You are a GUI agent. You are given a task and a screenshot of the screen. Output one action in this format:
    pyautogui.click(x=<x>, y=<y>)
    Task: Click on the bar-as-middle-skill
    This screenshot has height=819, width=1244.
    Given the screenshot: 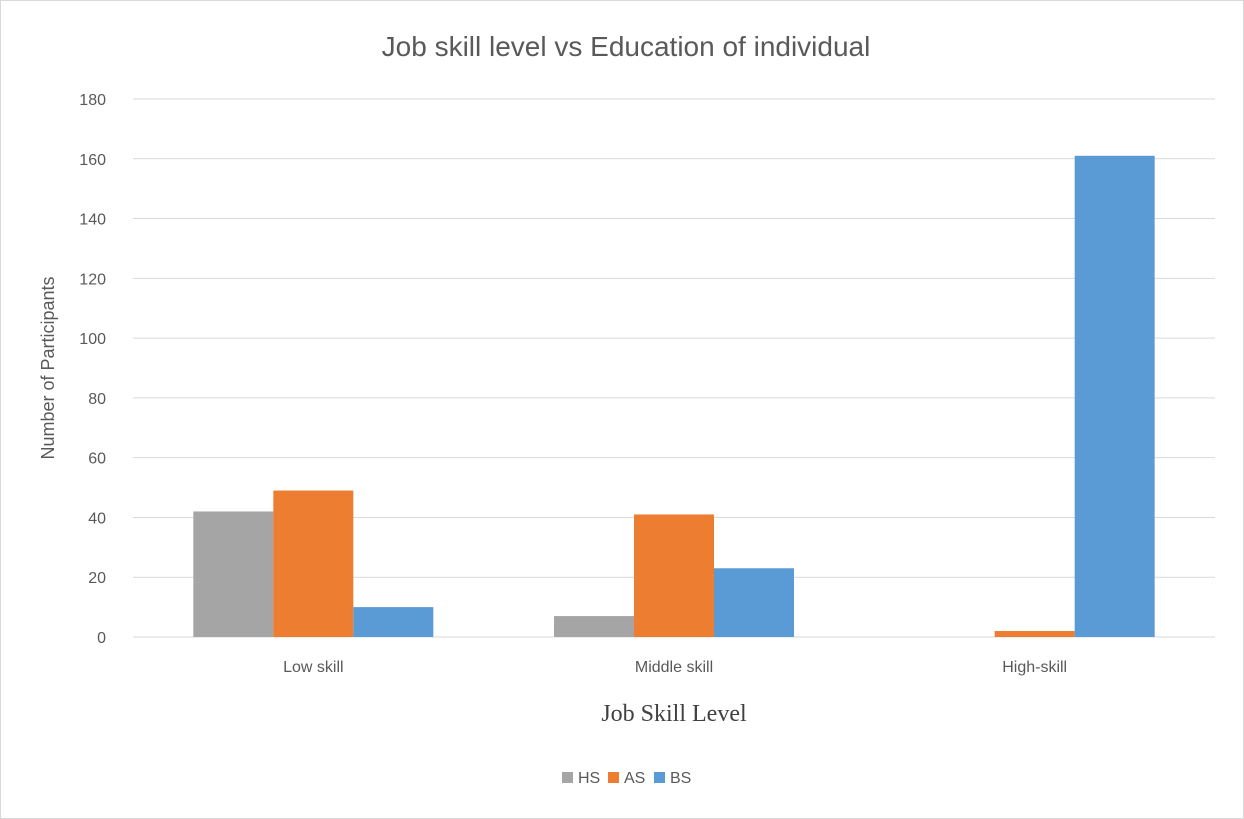 What is the action you would take?
    pyautogui.click(x=674, y=575)
    